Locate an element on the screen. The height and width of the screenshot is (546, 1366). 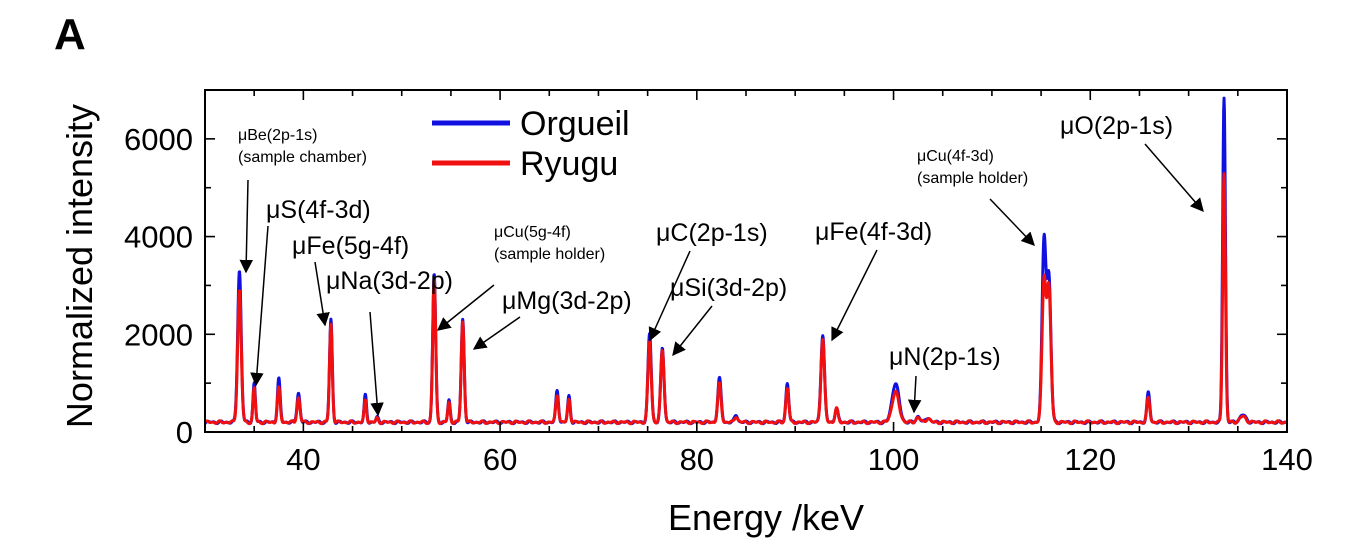
annotation--fe-4f-3d-: μFe(4f-3d) is located at coordinates (873, 280).